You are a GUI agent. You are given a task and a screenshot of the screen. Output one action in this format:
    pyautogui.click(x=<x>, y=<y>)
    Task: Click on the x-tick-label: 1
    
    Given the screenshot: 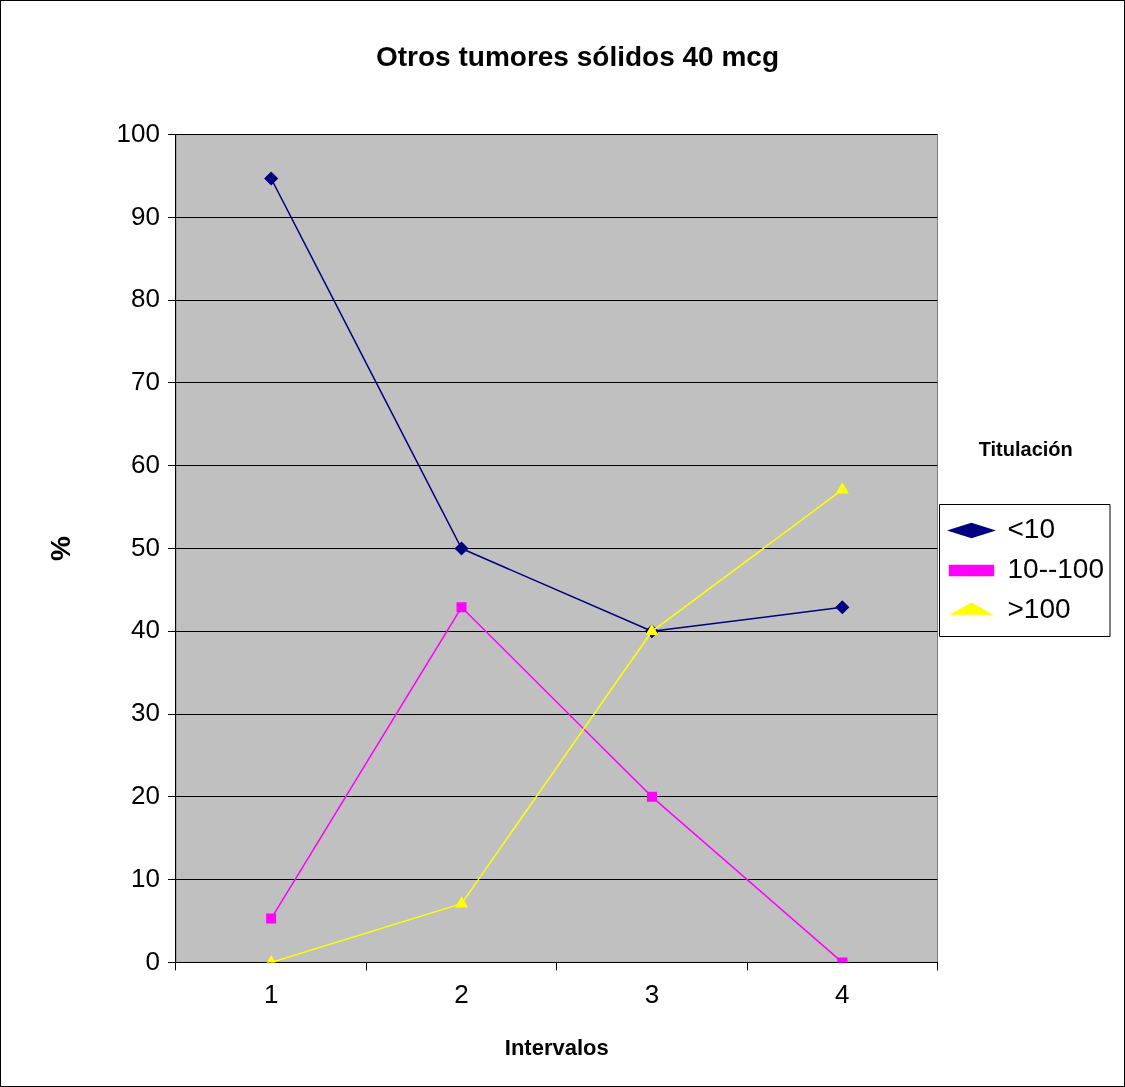 What is the action you would take?
    pyautogui.click(x=271, y=994)
    